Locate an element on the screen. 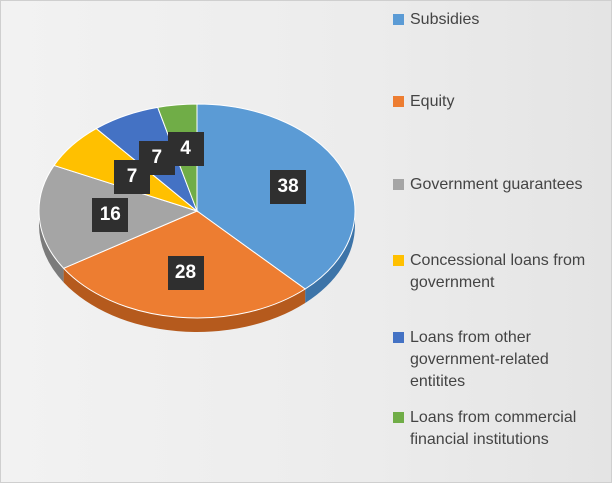  legend-label: Concessional loans from government is located at coordinates (498, 271).